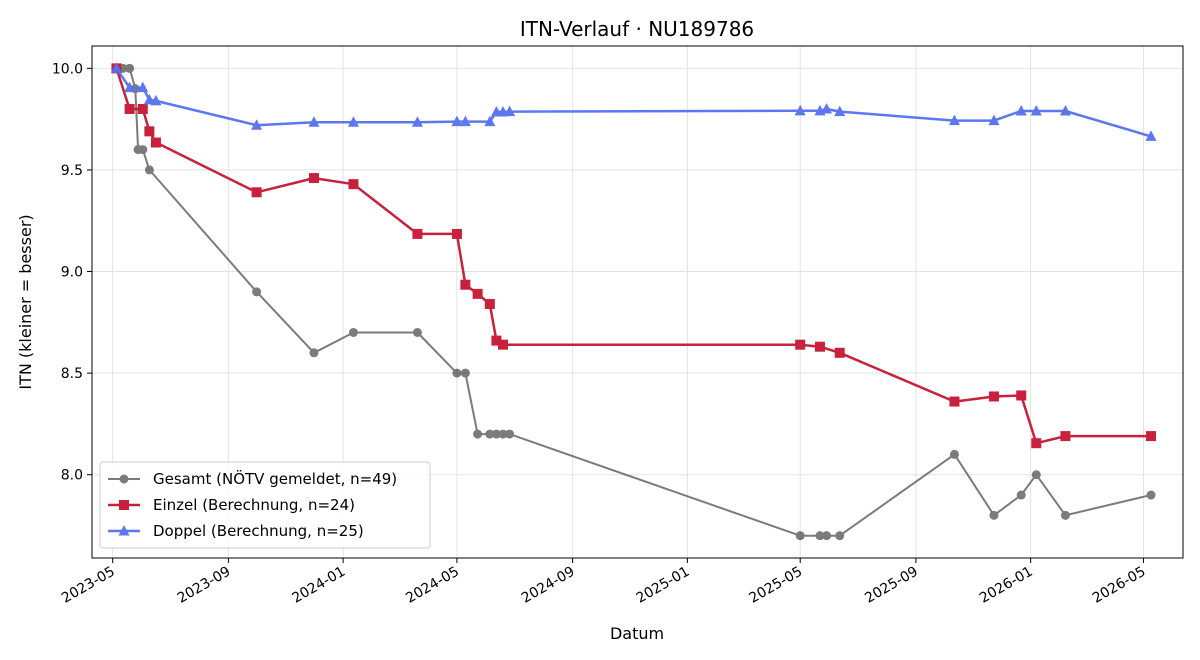  I want to click on x-tick-label: 2025-05, so click(776, 585).